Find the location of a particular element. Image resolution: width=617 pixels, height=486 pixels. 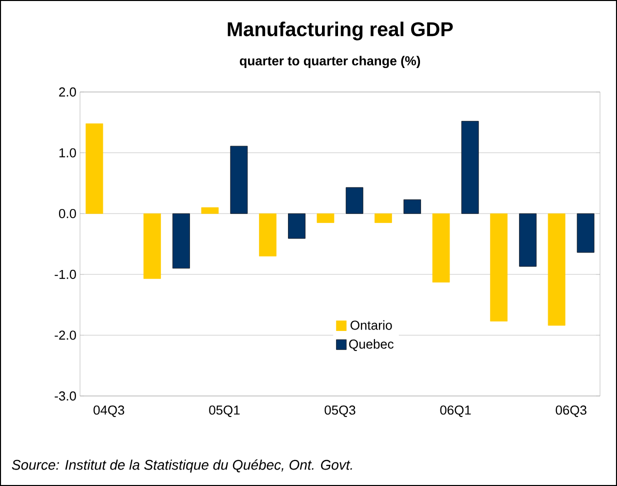

y-tick-label: -1.0 is located at coordinates (65, 274).